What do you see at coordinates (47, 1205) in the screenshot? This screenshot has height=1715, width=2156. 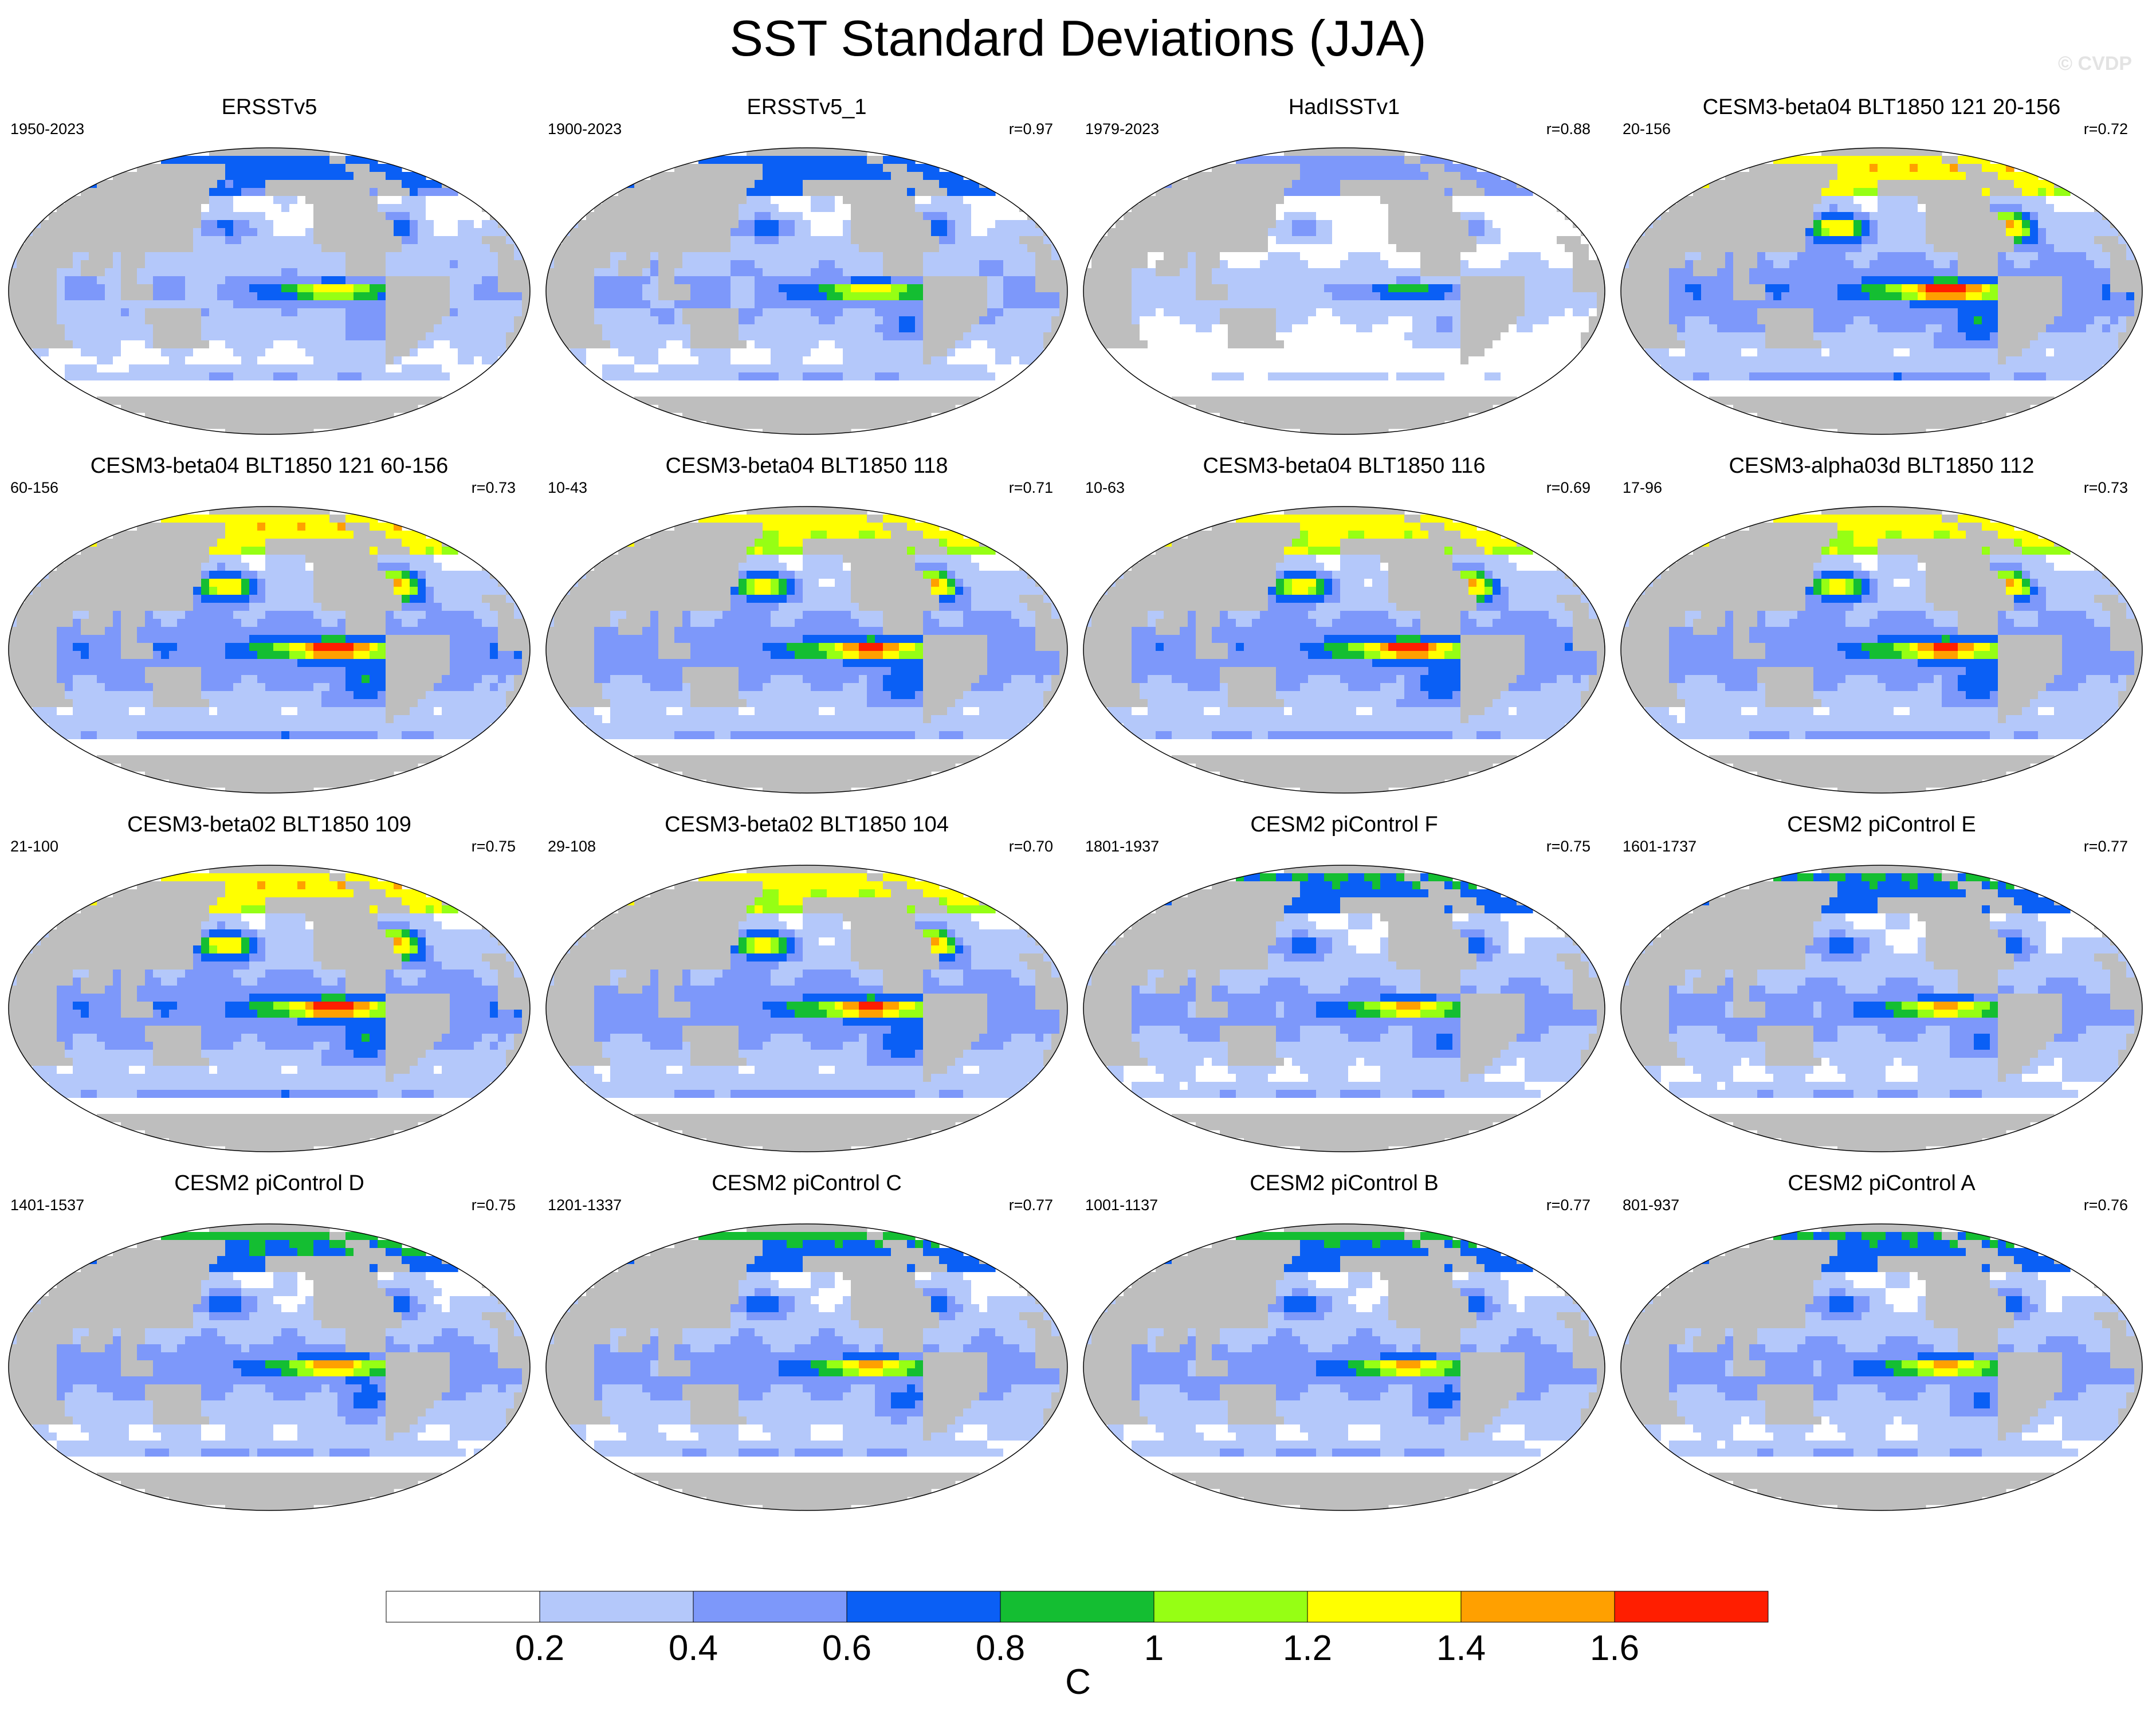 I see `panel-years: 1401-1537` at bounding box center [47, 1205].